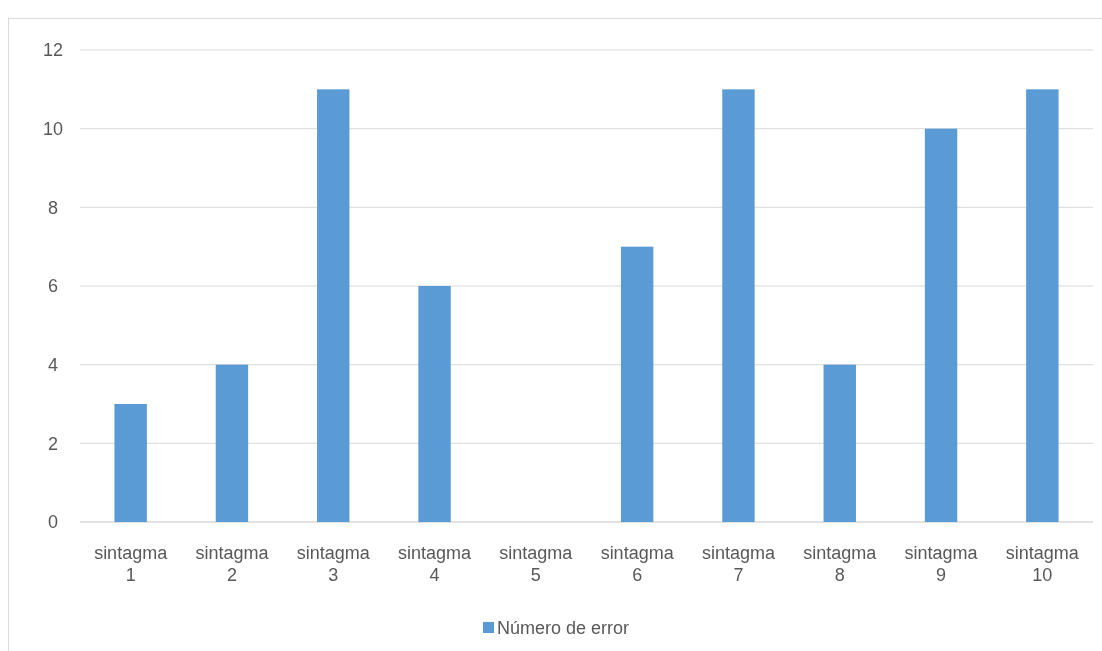 This screenshot has width=1102, height=651. What do you see at coordinates (53, 50) in the screenshot?
I see `y-tick-label: 12` at bounding box center [53, 50].